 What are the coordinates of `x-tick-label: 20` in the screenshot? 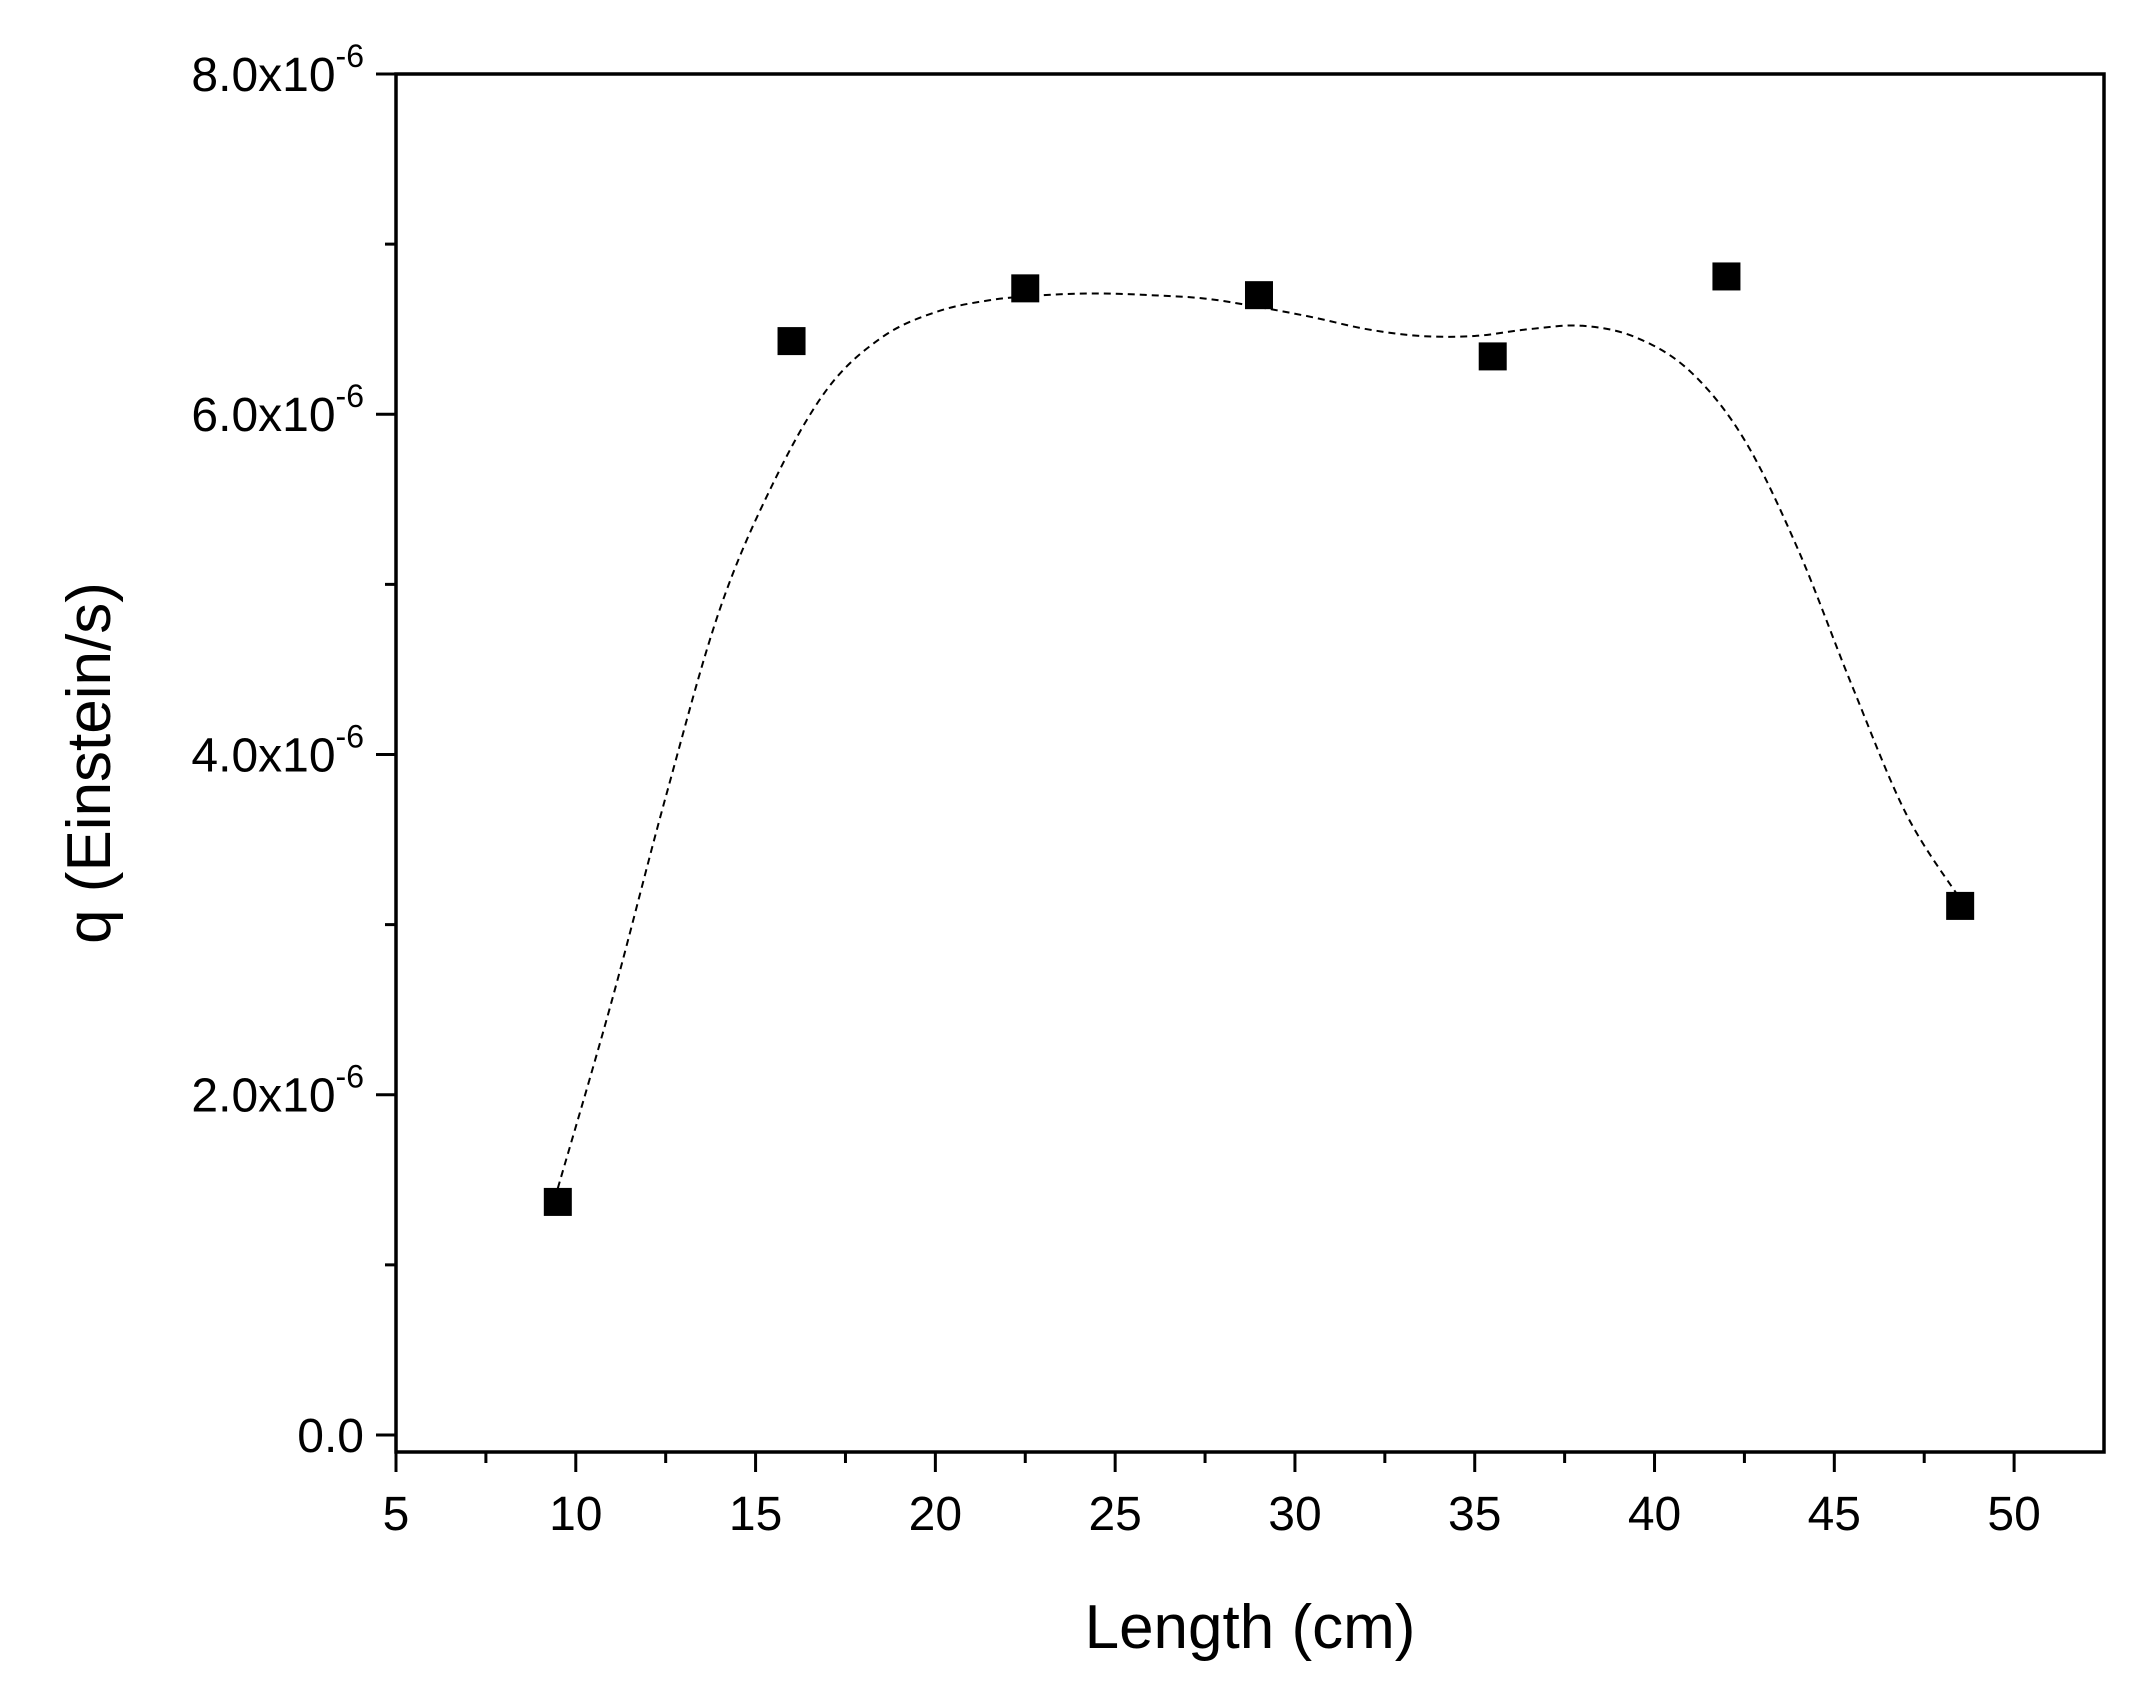 It's located at (935, 1514).